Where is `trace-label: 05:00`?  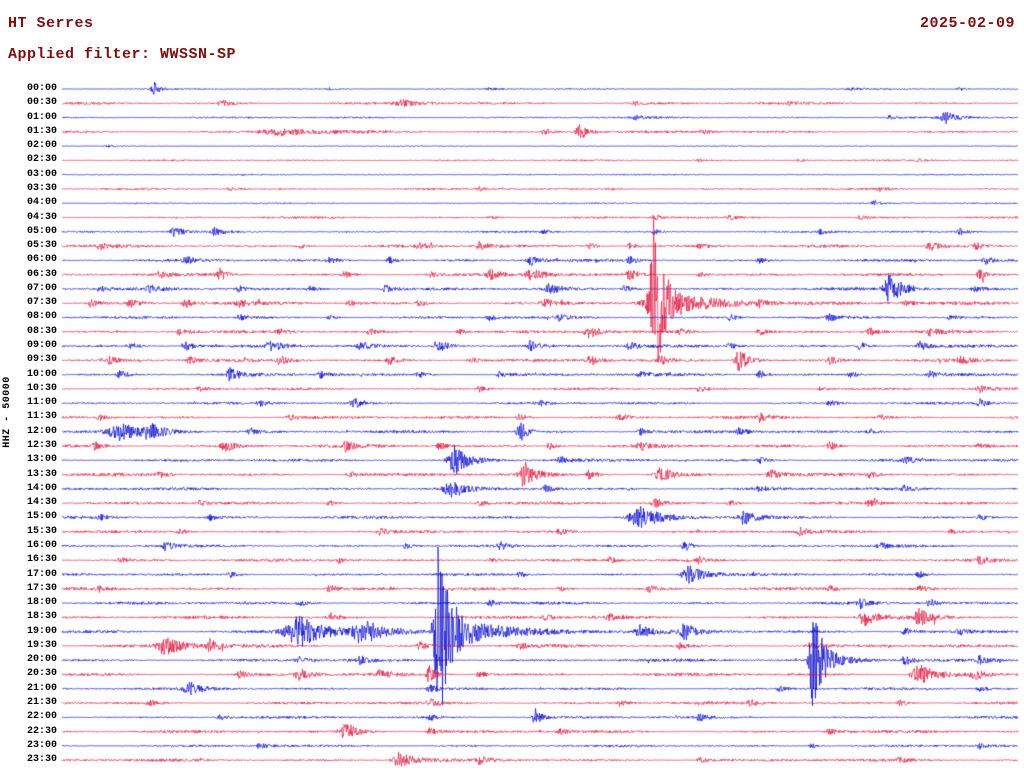
trace-label: 05:00 is located at coordinates (41, 231).